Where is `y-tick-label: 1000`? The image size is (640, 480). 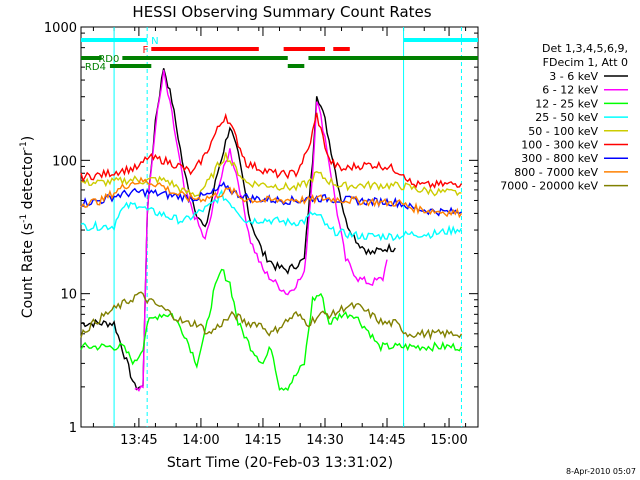 y-tick-label: 1000 is located at coordinates (60, 28).